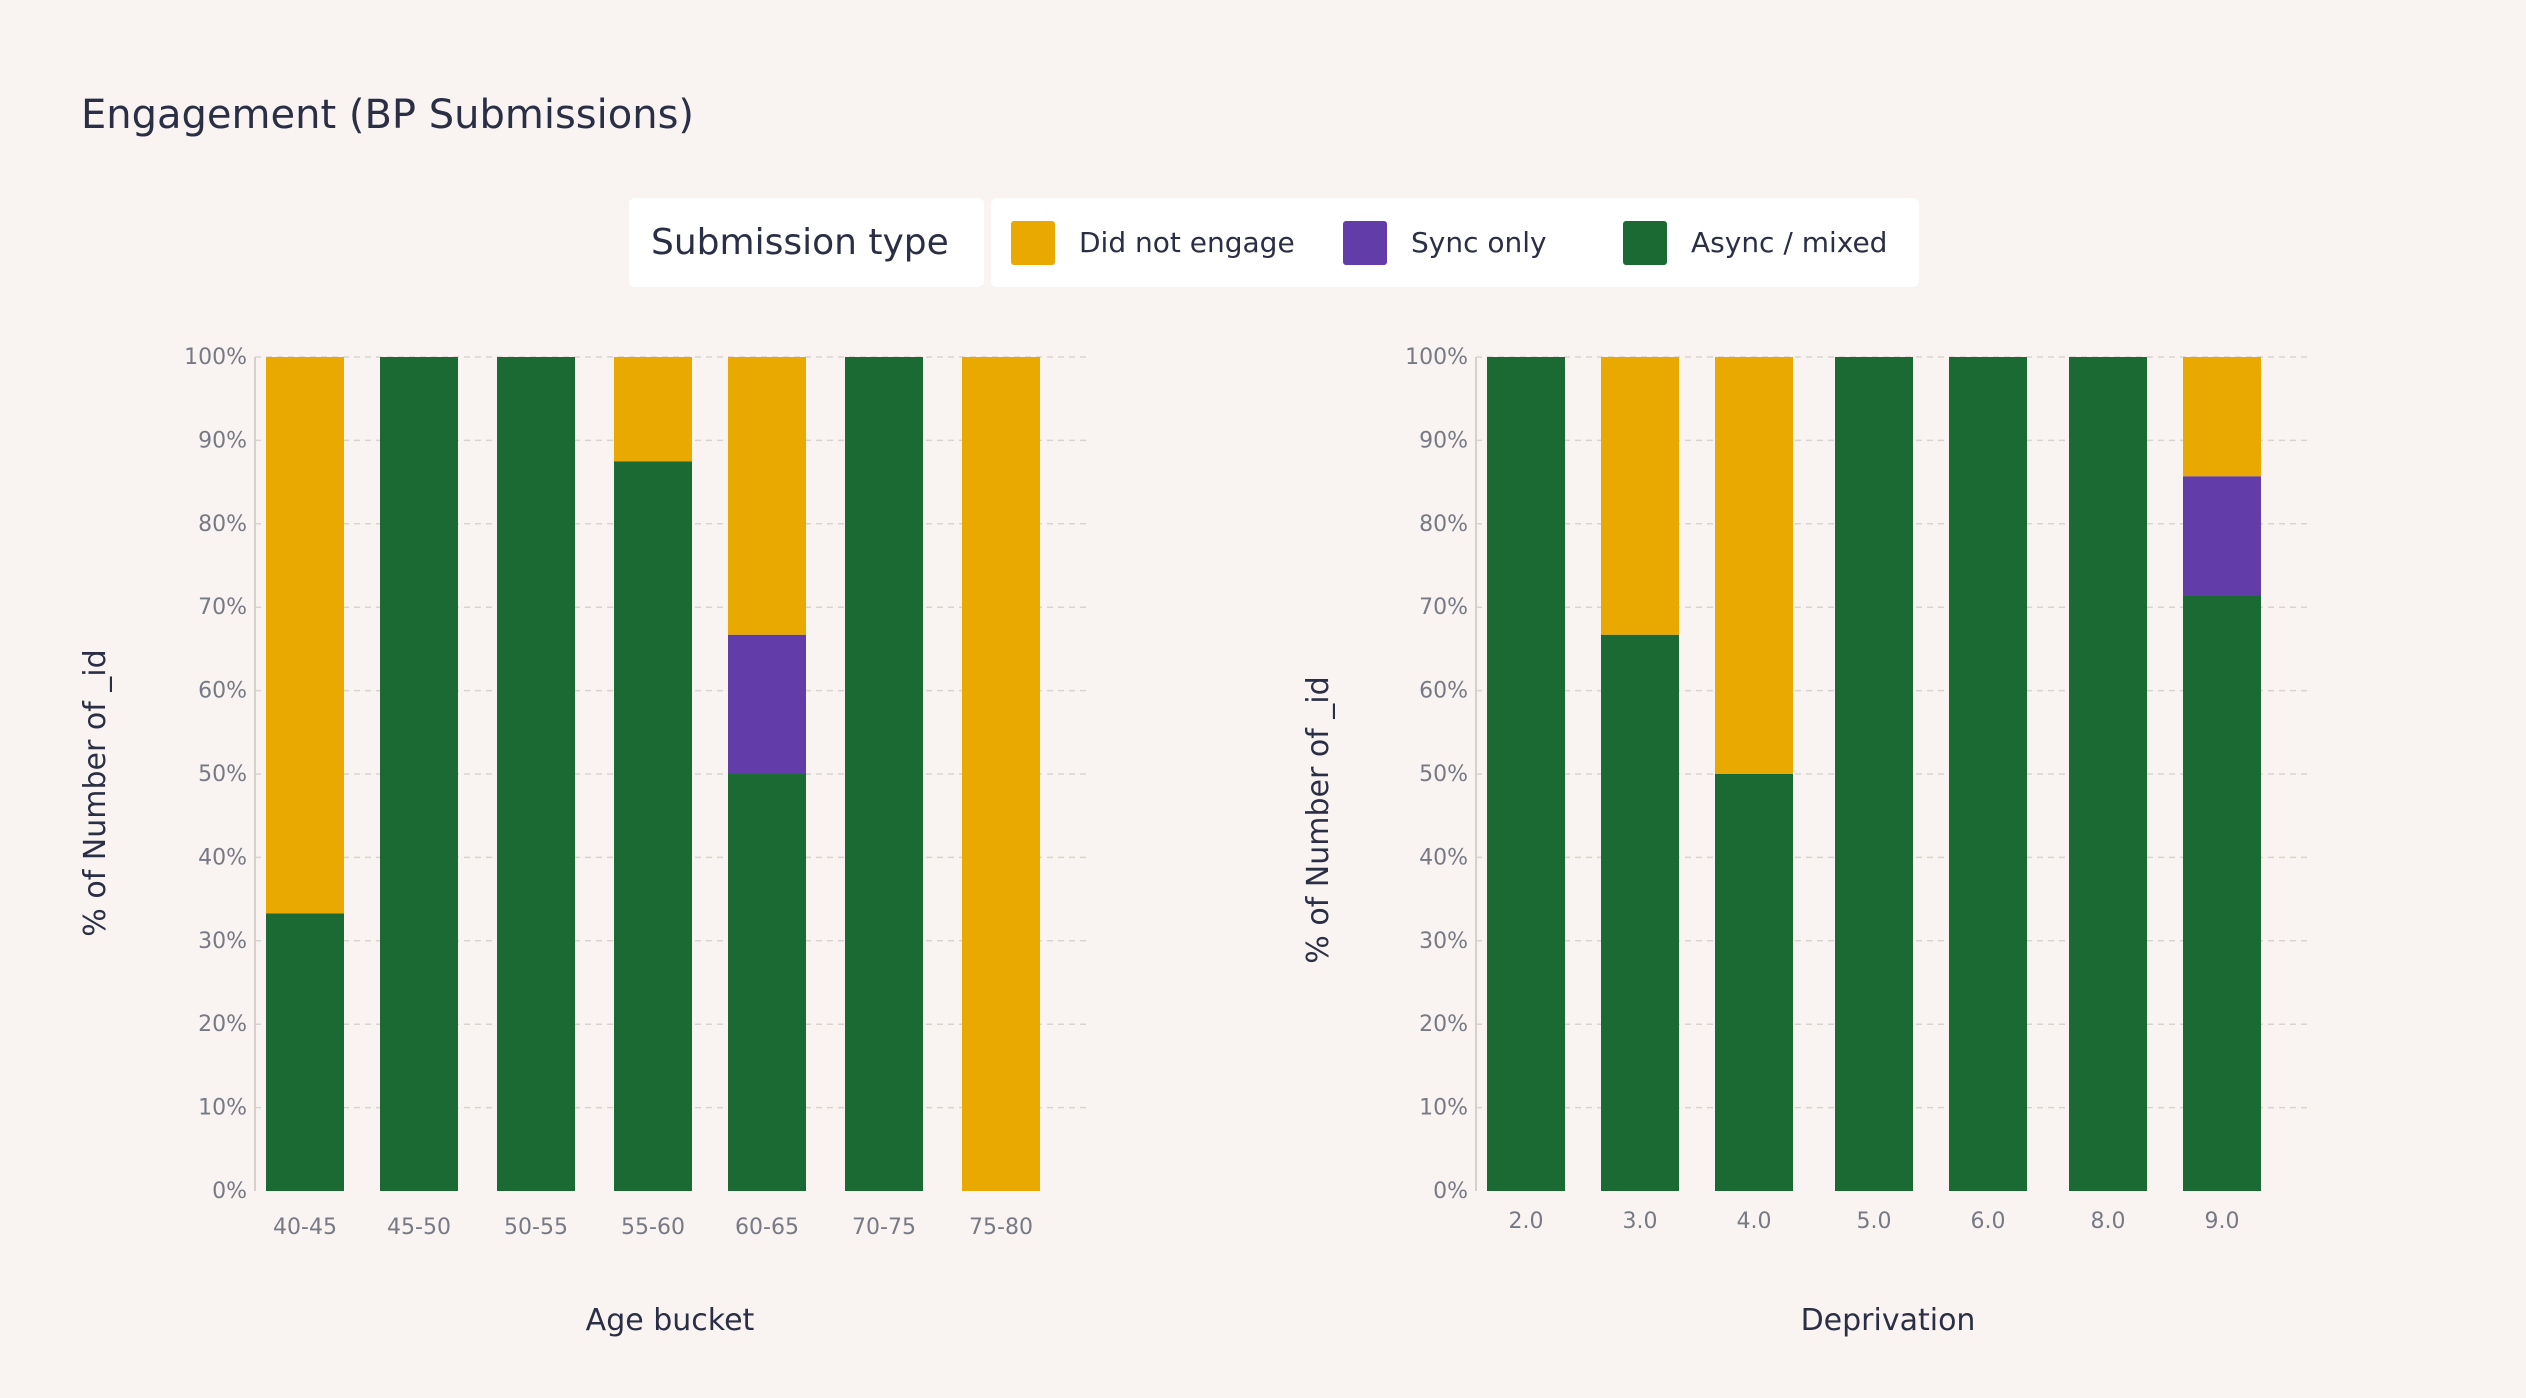 The height and width of the screenshot is (1398, 2526). Describe the element at coordinates (2108, 1221) in the screenshot. I see `x-tick-label: 8.0` at that location.